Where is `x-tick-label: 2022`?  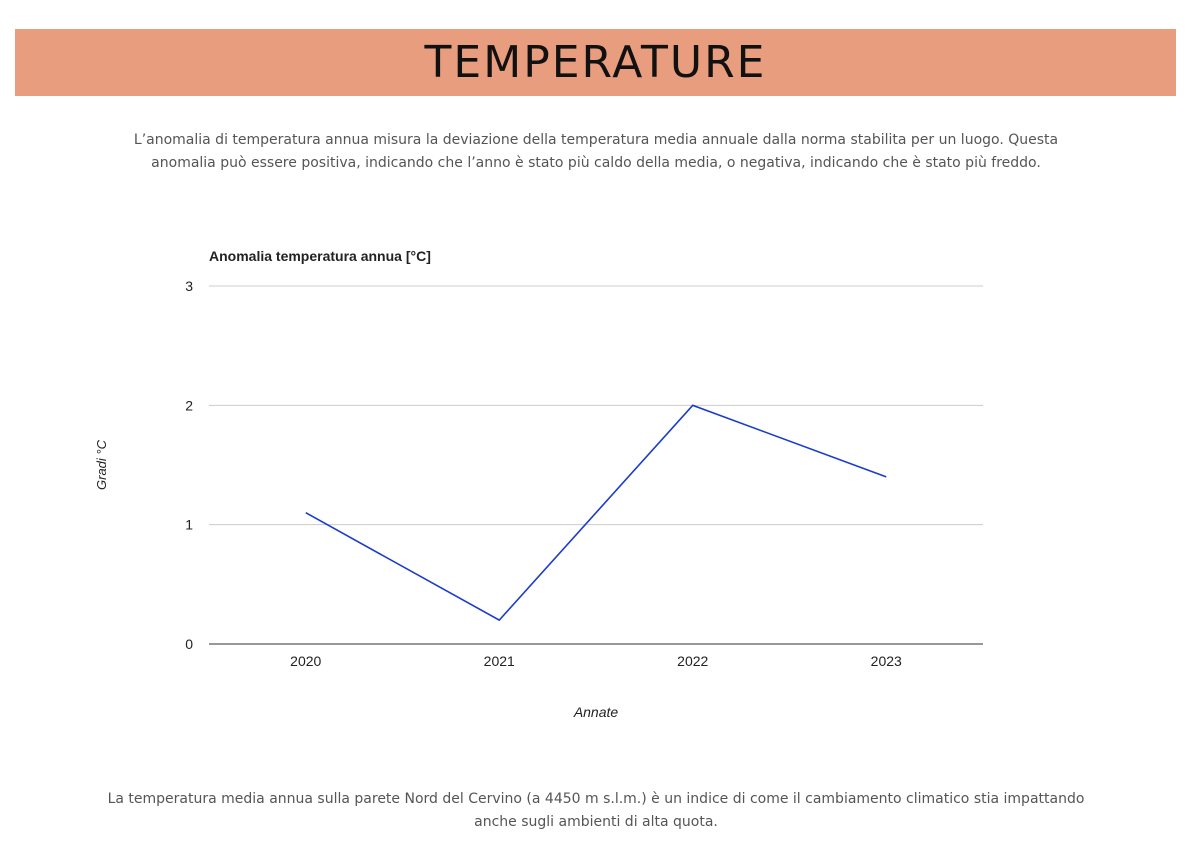
x-tick-label: 2022 is located at coordinates (692, 661).